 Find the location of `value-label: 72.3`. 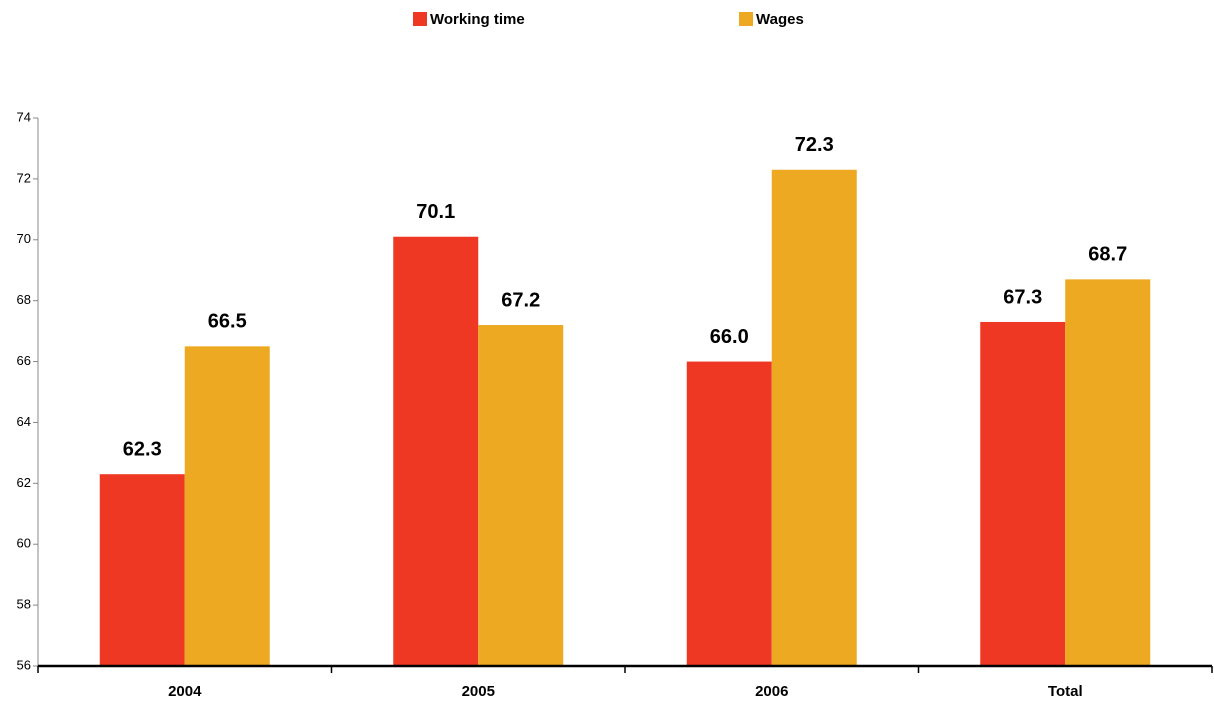

value-label: 72.3 is located at coordinates (814, 145).